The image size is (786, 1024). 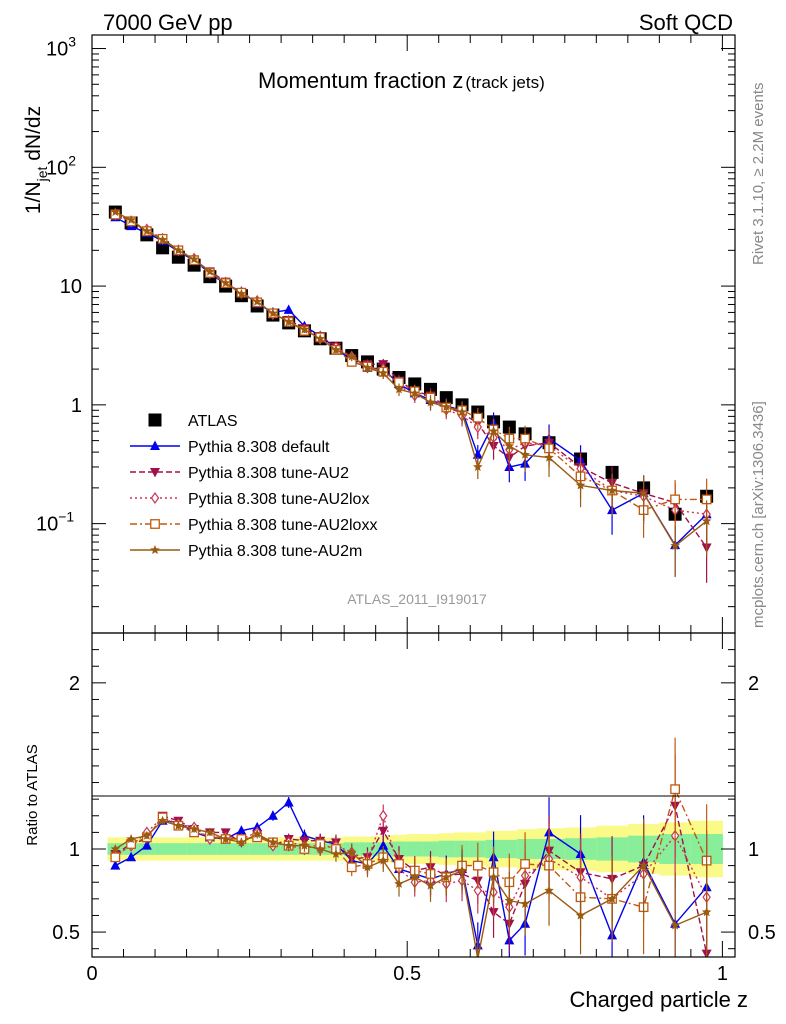 What do you see at coordinates (55, 522) in the screenshot?
I see `main-y-tick-label: 10⁻¹` at bounding box center [55, 522].